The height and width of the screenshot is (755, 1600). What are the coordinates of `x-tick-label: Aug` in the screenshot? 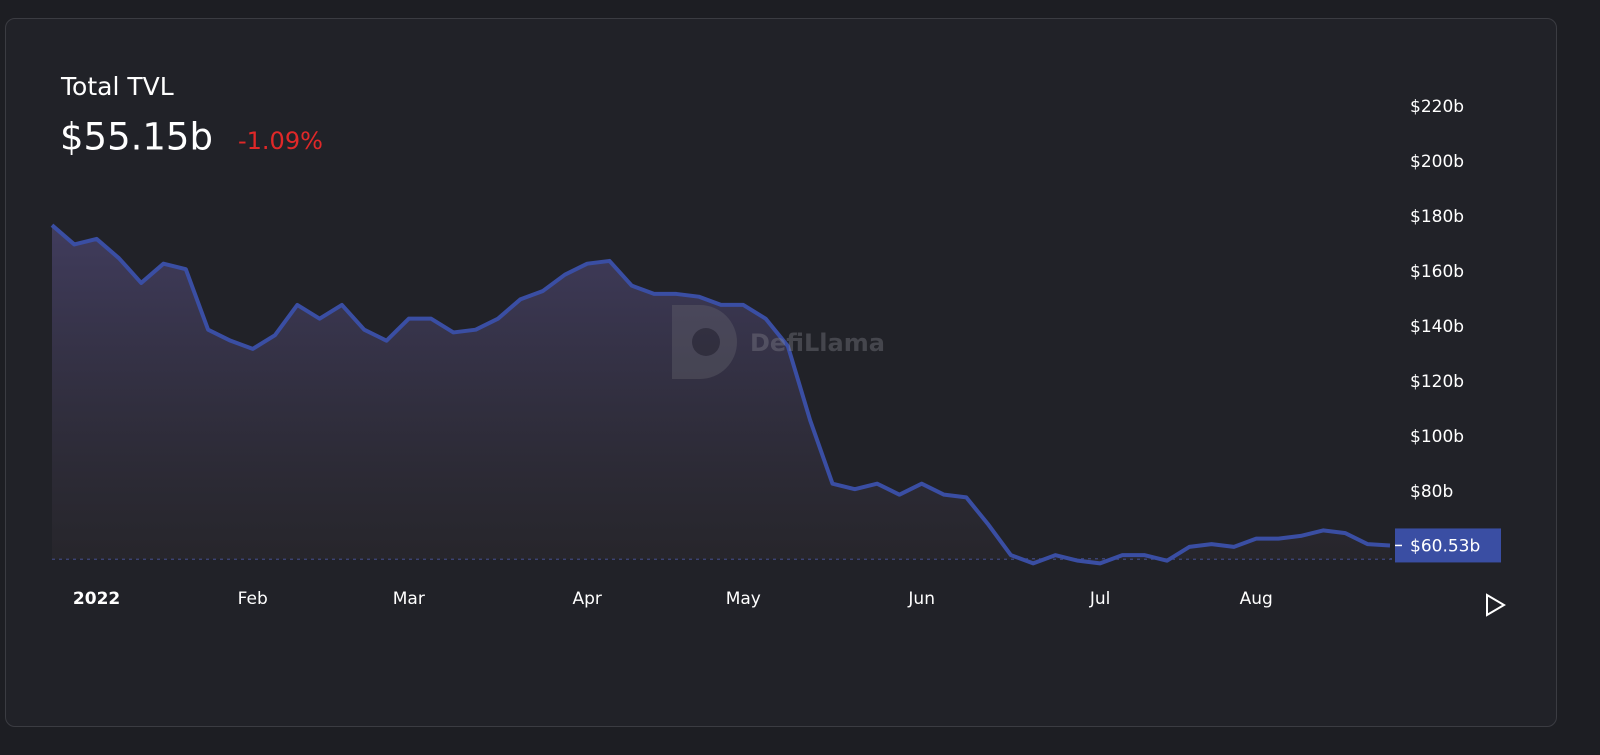 It's located at (1256, 599).